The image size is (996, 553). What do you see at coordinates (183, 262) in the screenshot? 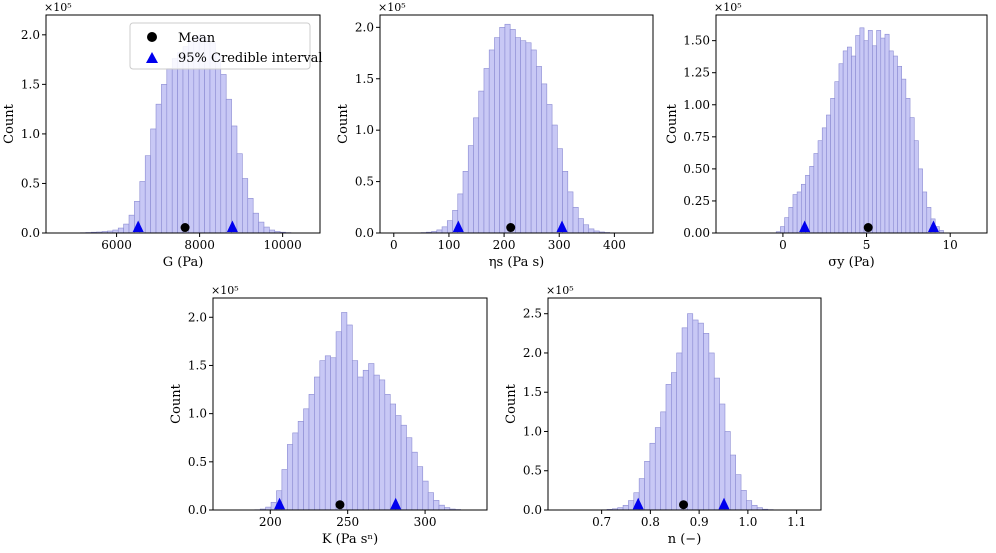
I see `x-axis-label: G (Pa)` at bounding box center [183, 262].